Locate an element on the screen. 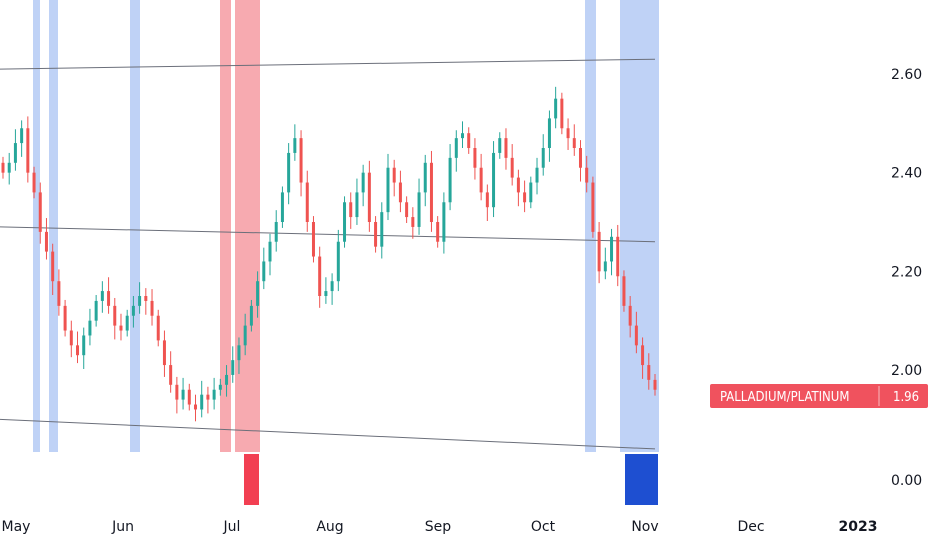 The height and width of the screenshot is (550, 932). channel-line-lower is located at coordinates (328, 434).